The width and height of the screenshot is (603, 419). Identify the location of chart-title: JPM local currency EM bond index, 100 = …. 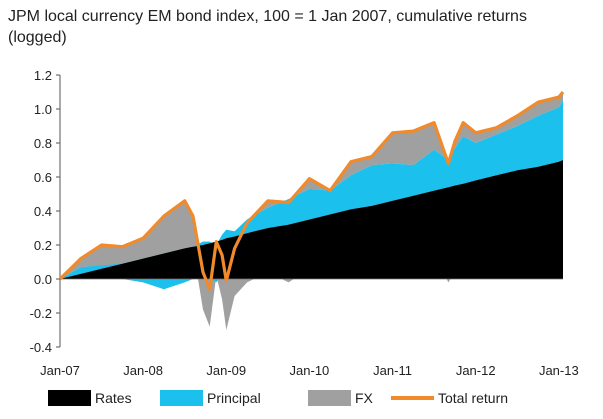
(288, 27).